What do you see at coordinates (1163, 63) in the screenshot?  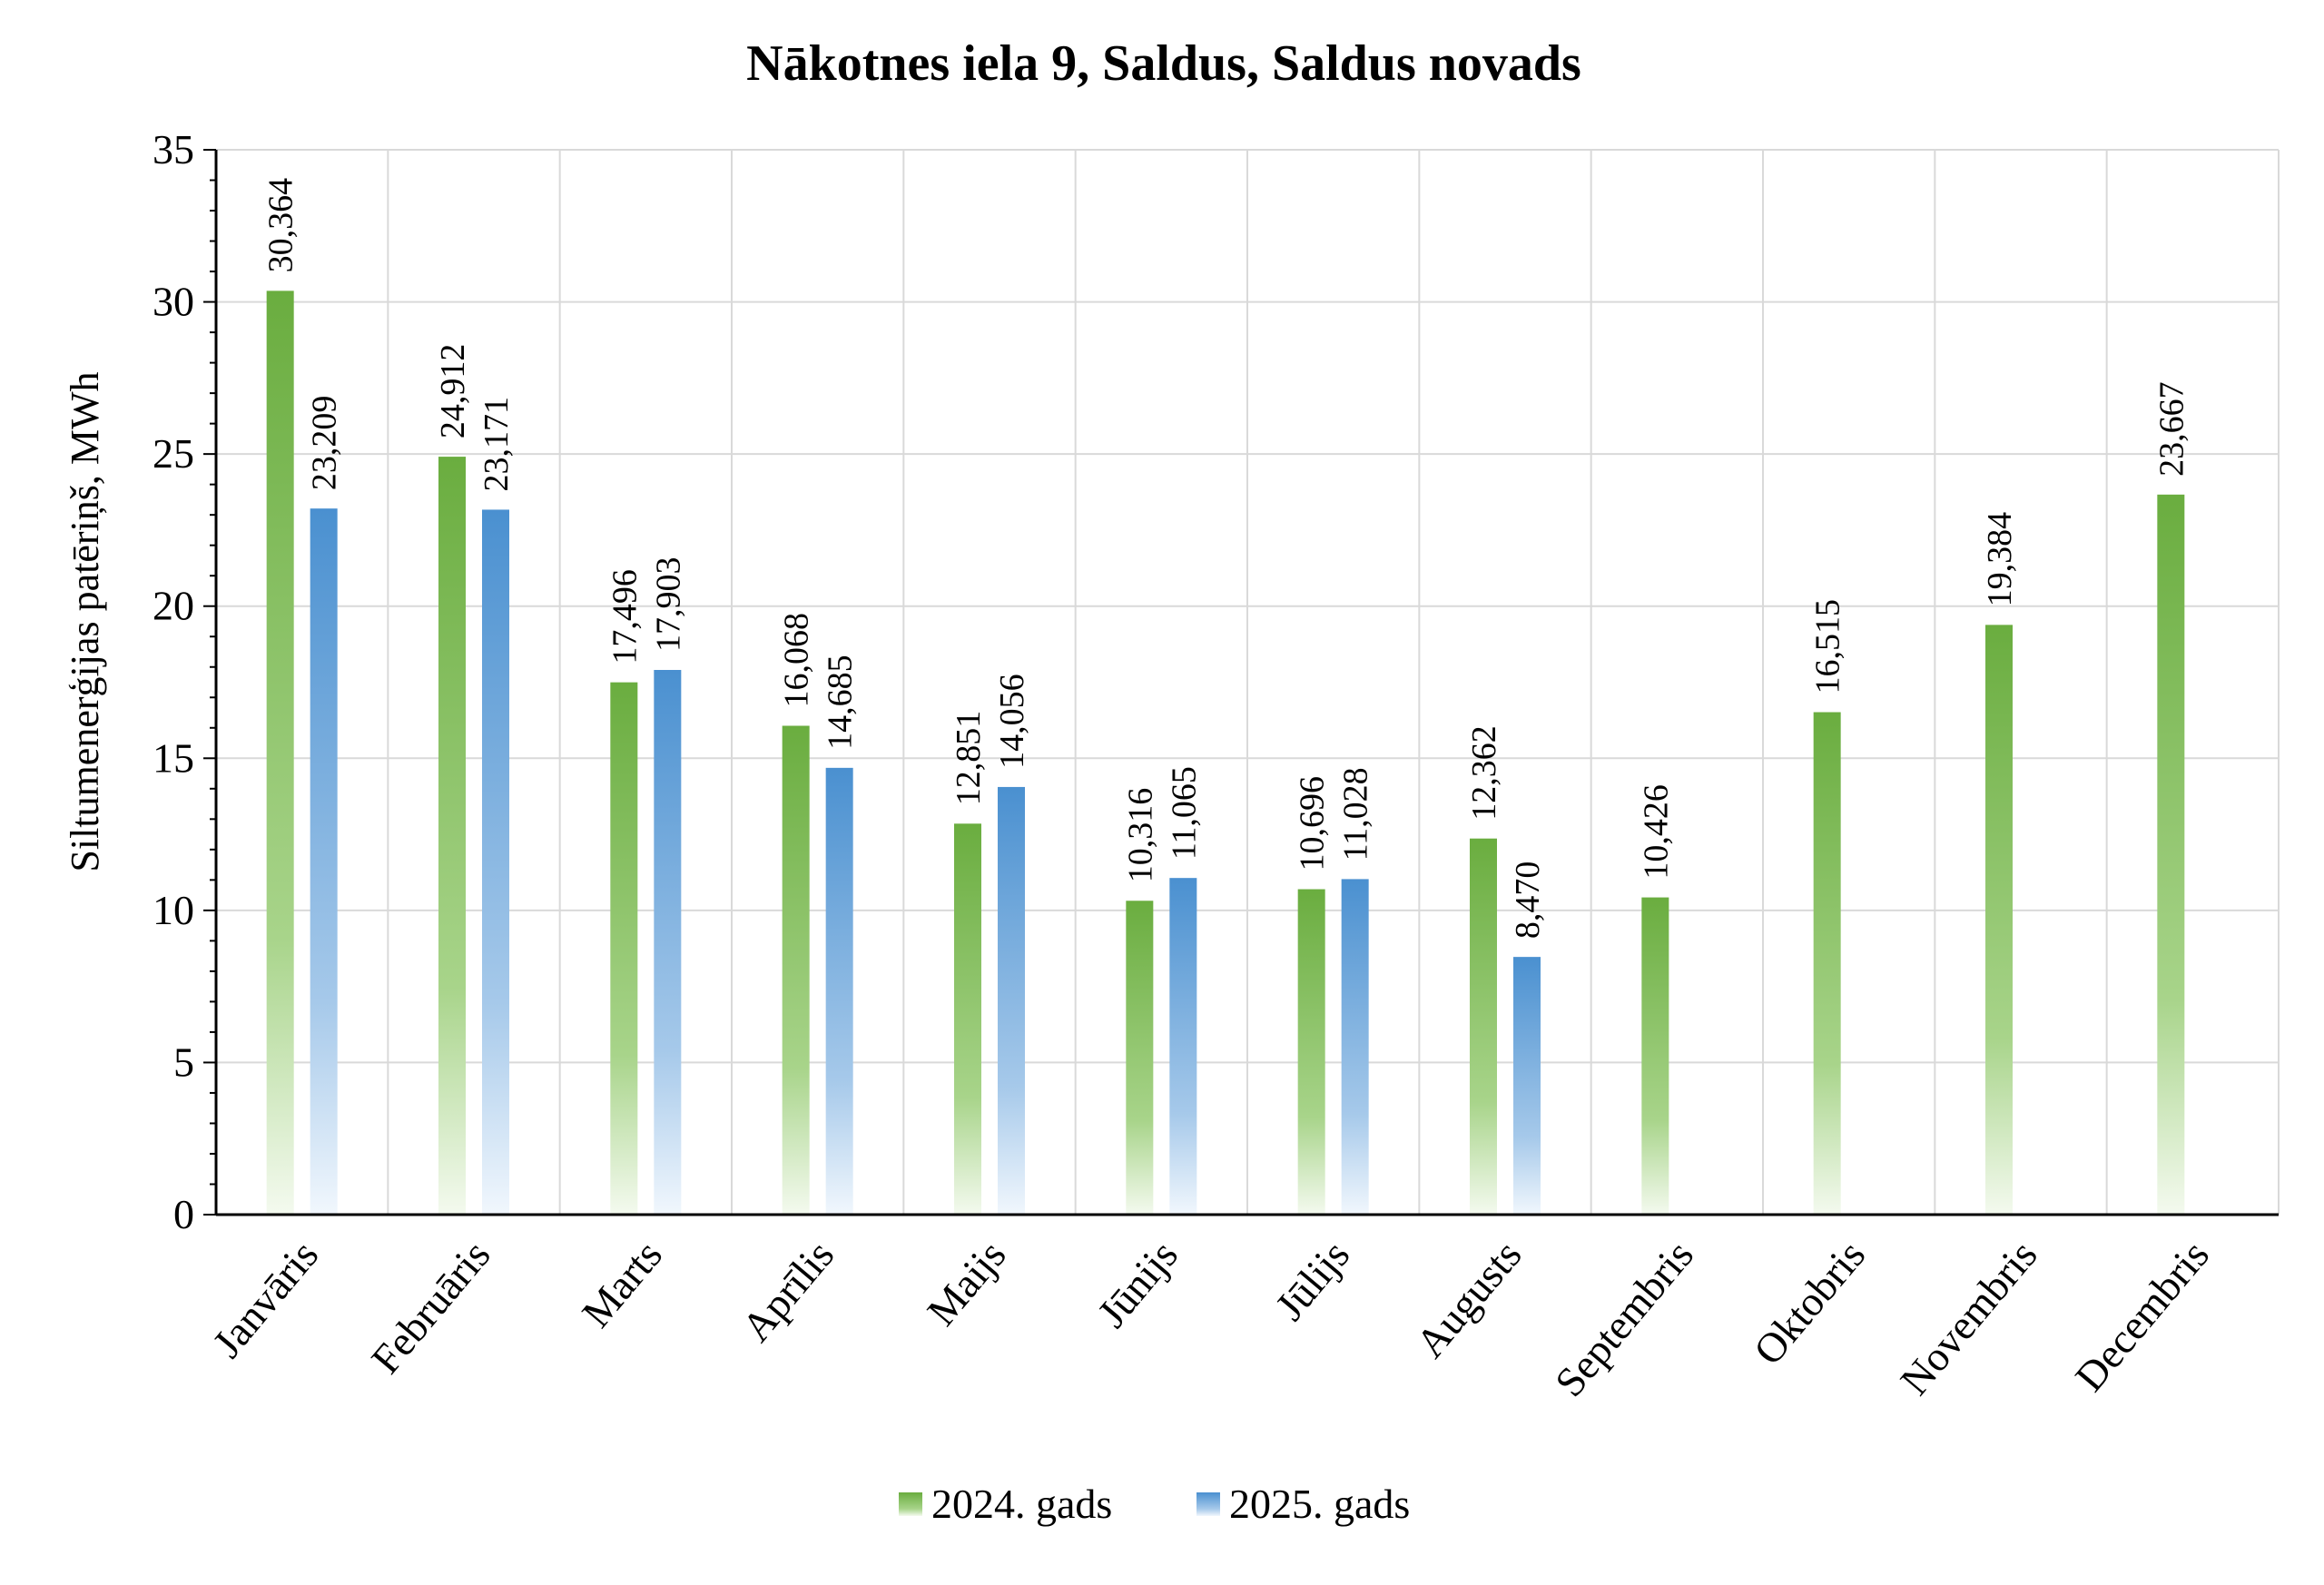 I see `chart-title: Nākotnes iela 9, Saldus, Saldus novads` at bounding box center [1163, 63].